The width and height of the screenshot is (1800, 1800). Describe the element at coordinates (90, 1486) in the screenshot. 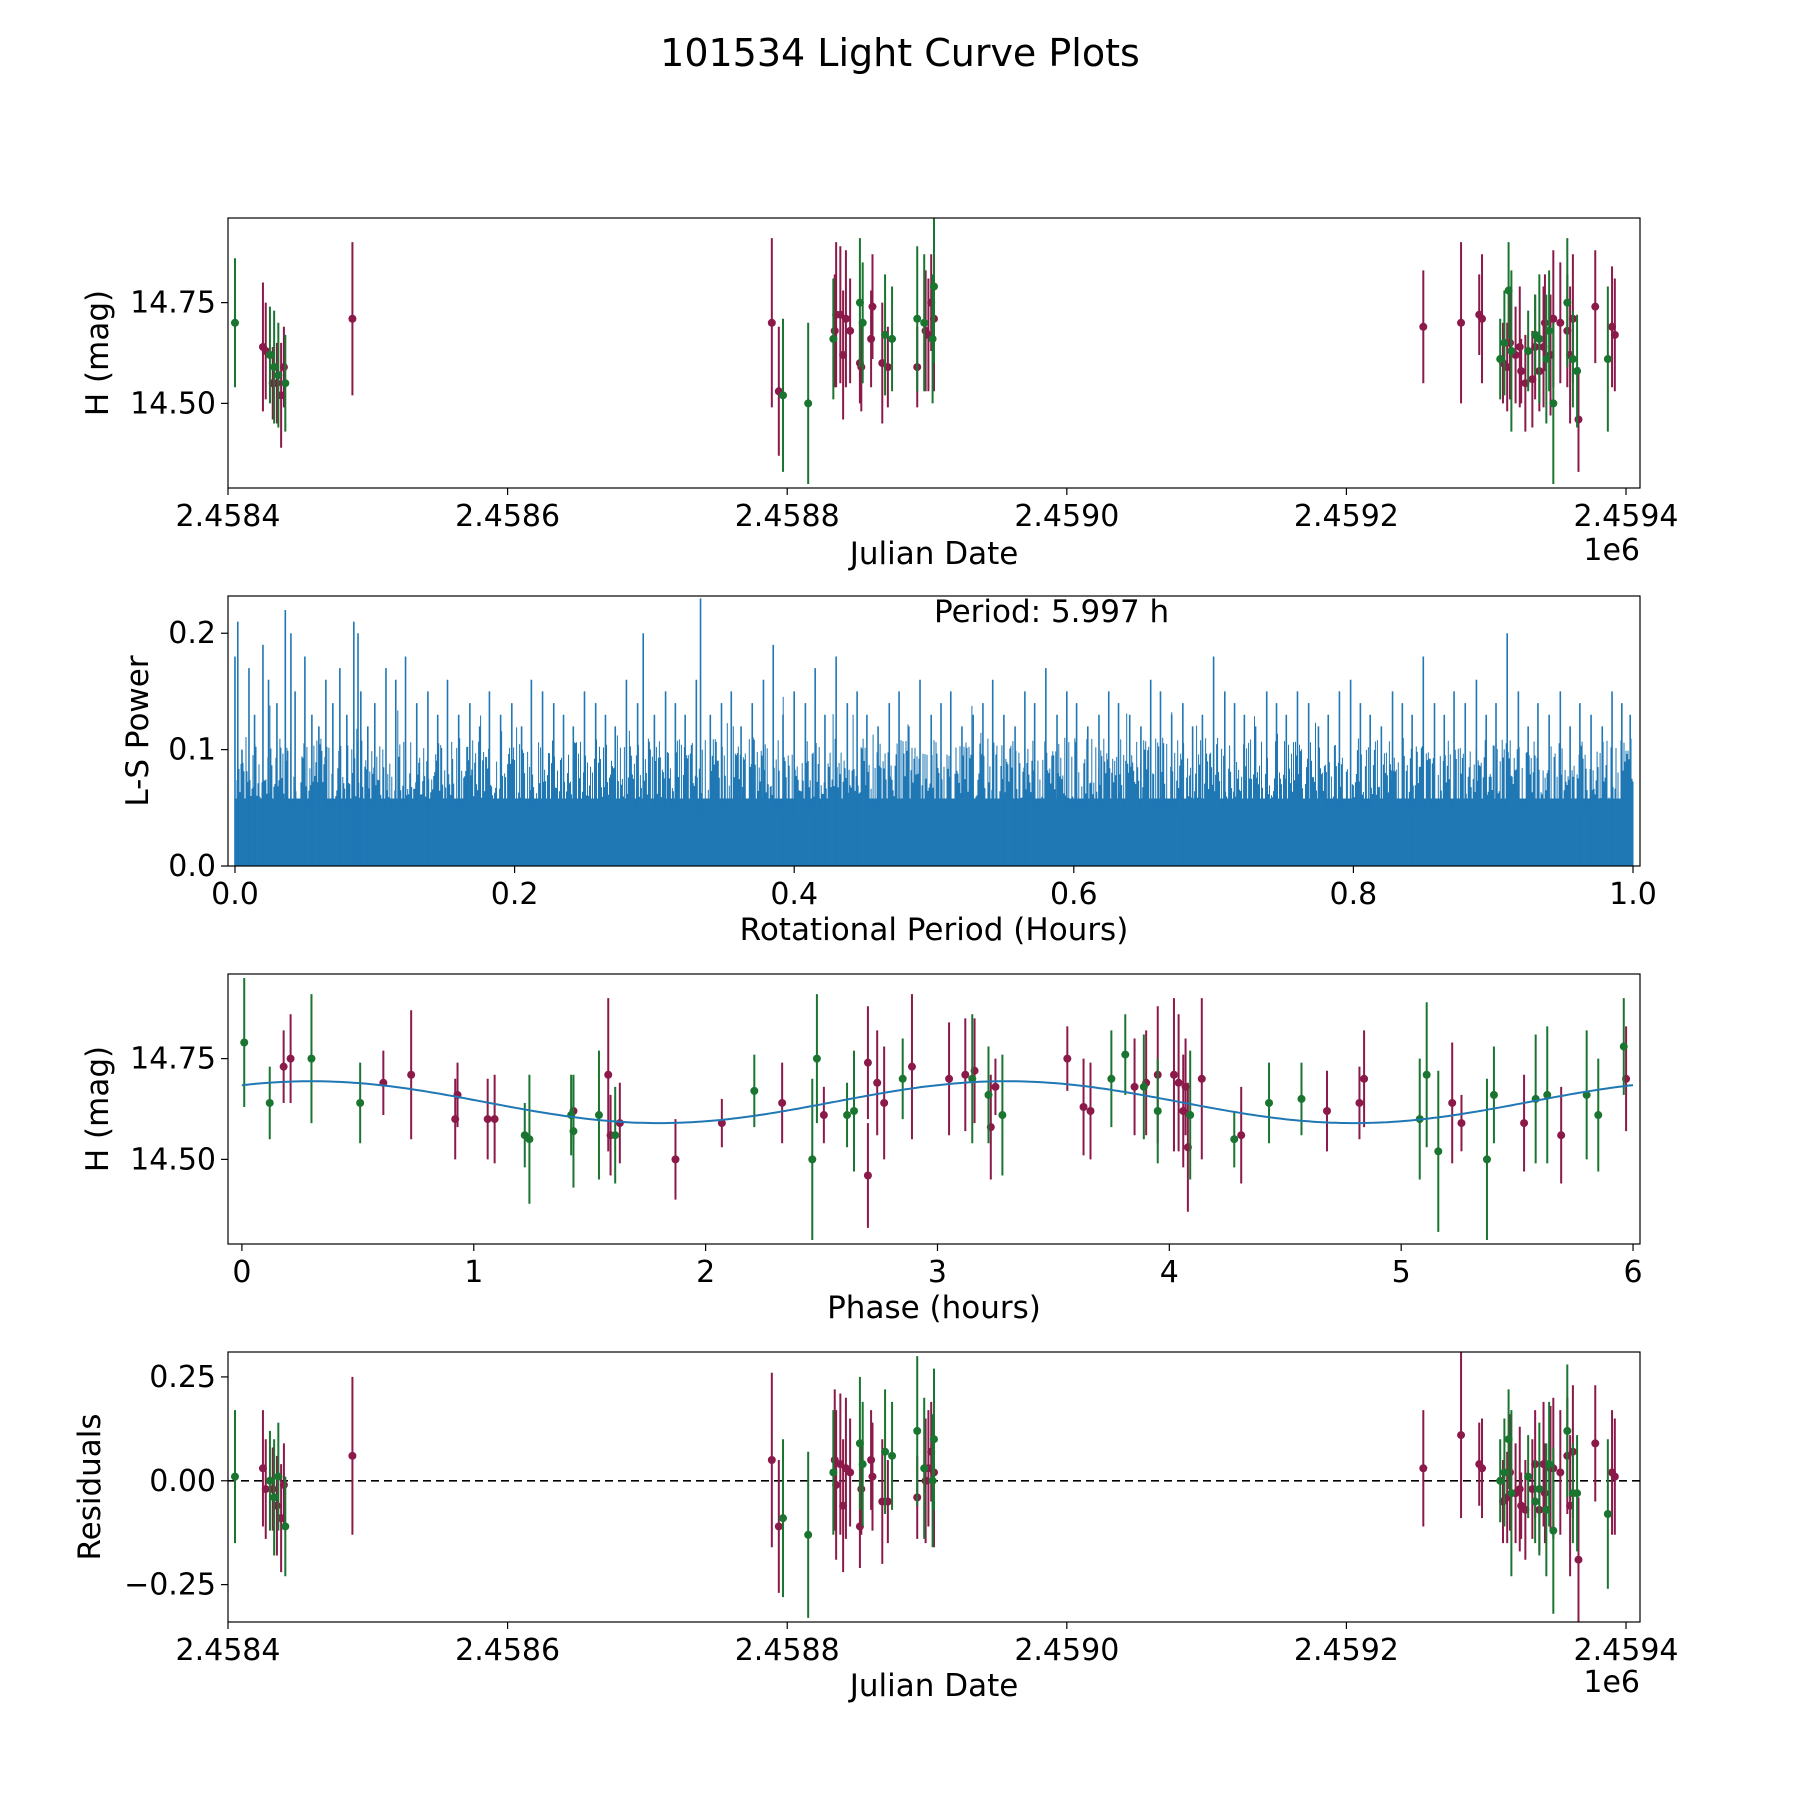

I see `residuals-ylabel: Residuals` at that location.